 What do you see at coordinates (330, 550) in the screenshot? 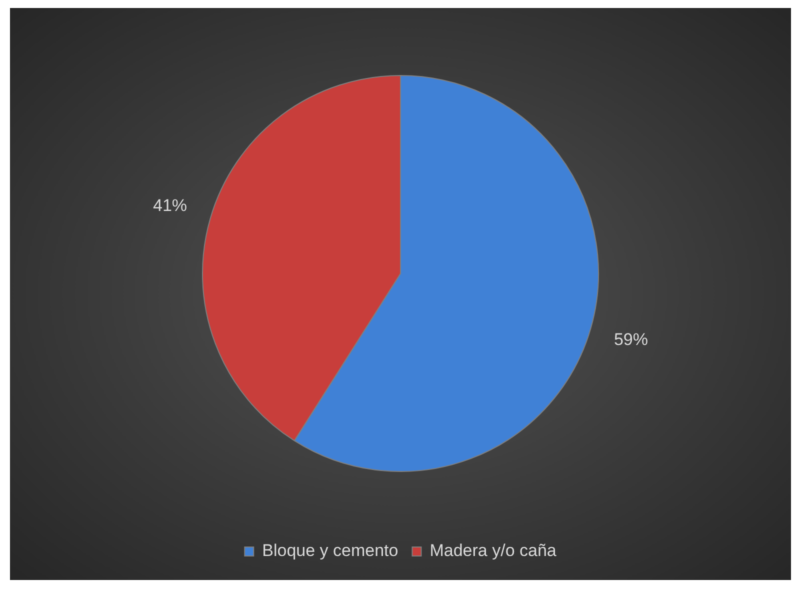
I see `legend-label: Bloque y cemento` at bounding box center [330, 550].